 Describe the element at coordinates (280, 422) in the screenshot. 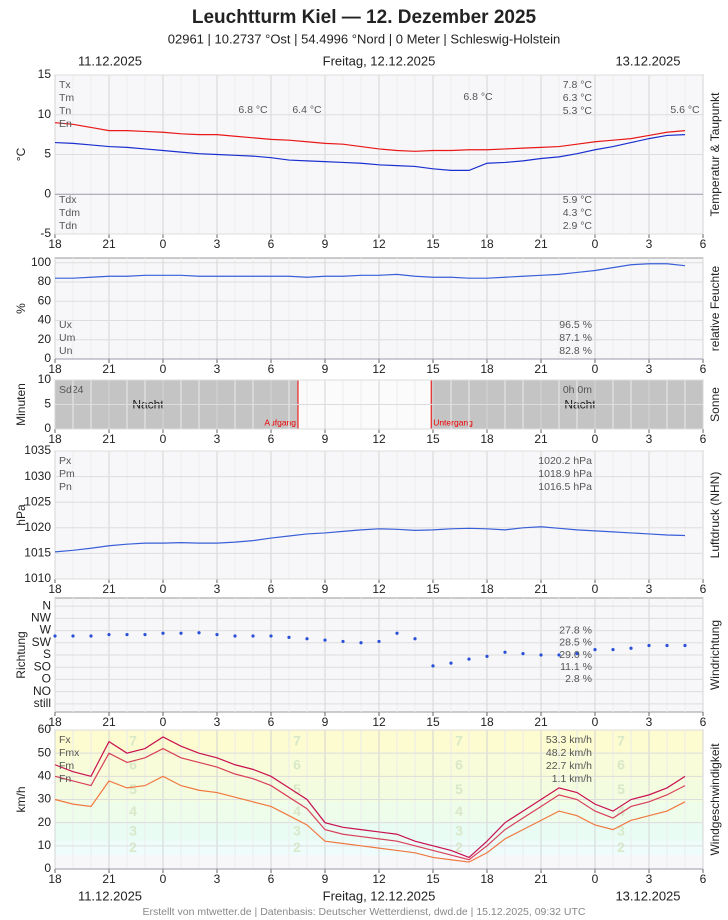

I see `sunrise-label: Aufgang` at that location.